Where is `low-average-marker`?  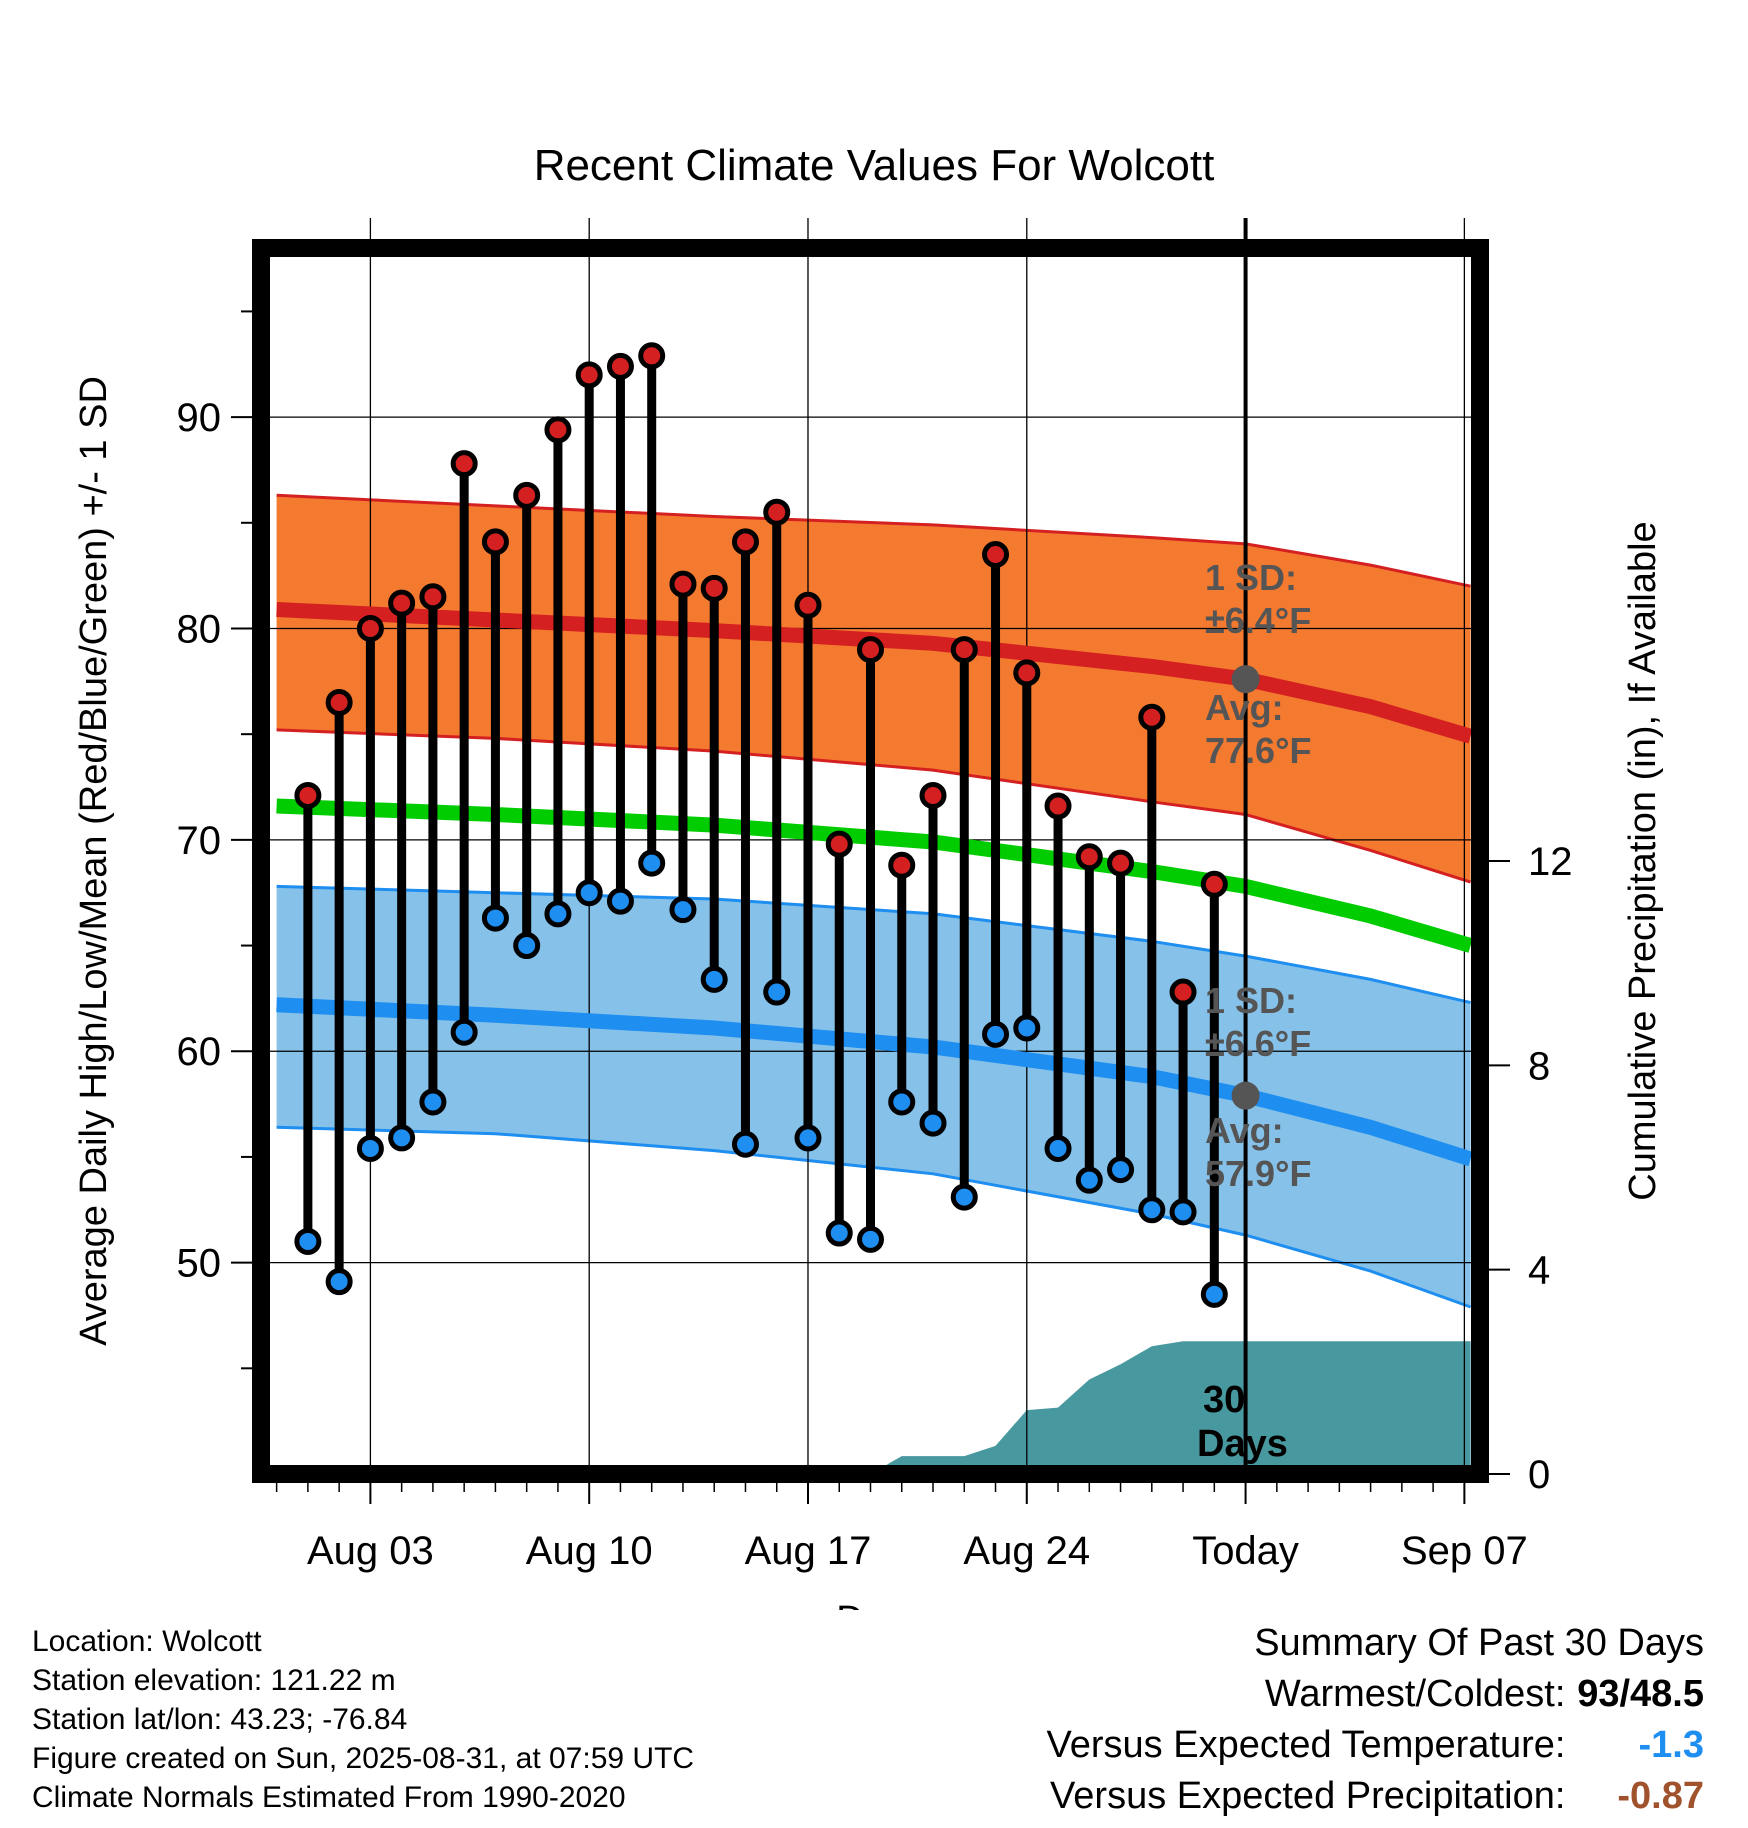 low-average-marker is located at coordinates (1245, 1095).